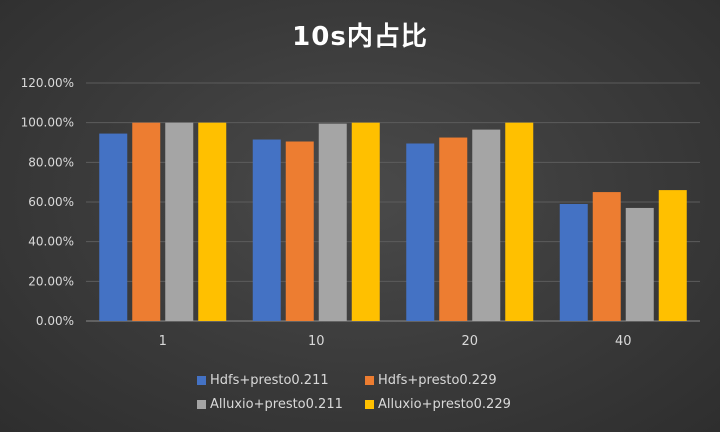 Image resolution: width=720 pixels, height=432 pixels. What do you see at coordinates (51, 162) in the screenshot?
I see `y-tick-label: 80.00%` at bounding box center [51, 162].